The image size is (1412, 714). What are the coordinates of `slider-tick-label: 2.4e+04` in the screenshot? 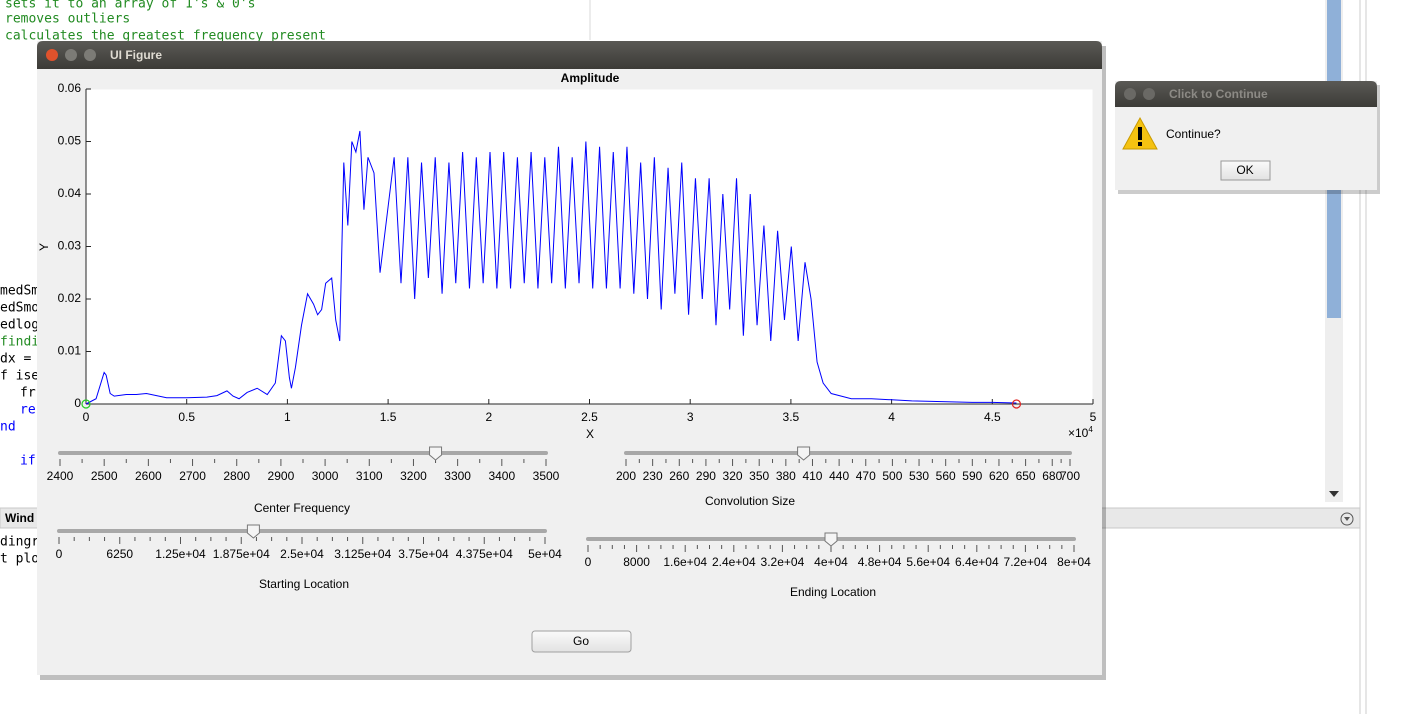 It's located at (734, 562).